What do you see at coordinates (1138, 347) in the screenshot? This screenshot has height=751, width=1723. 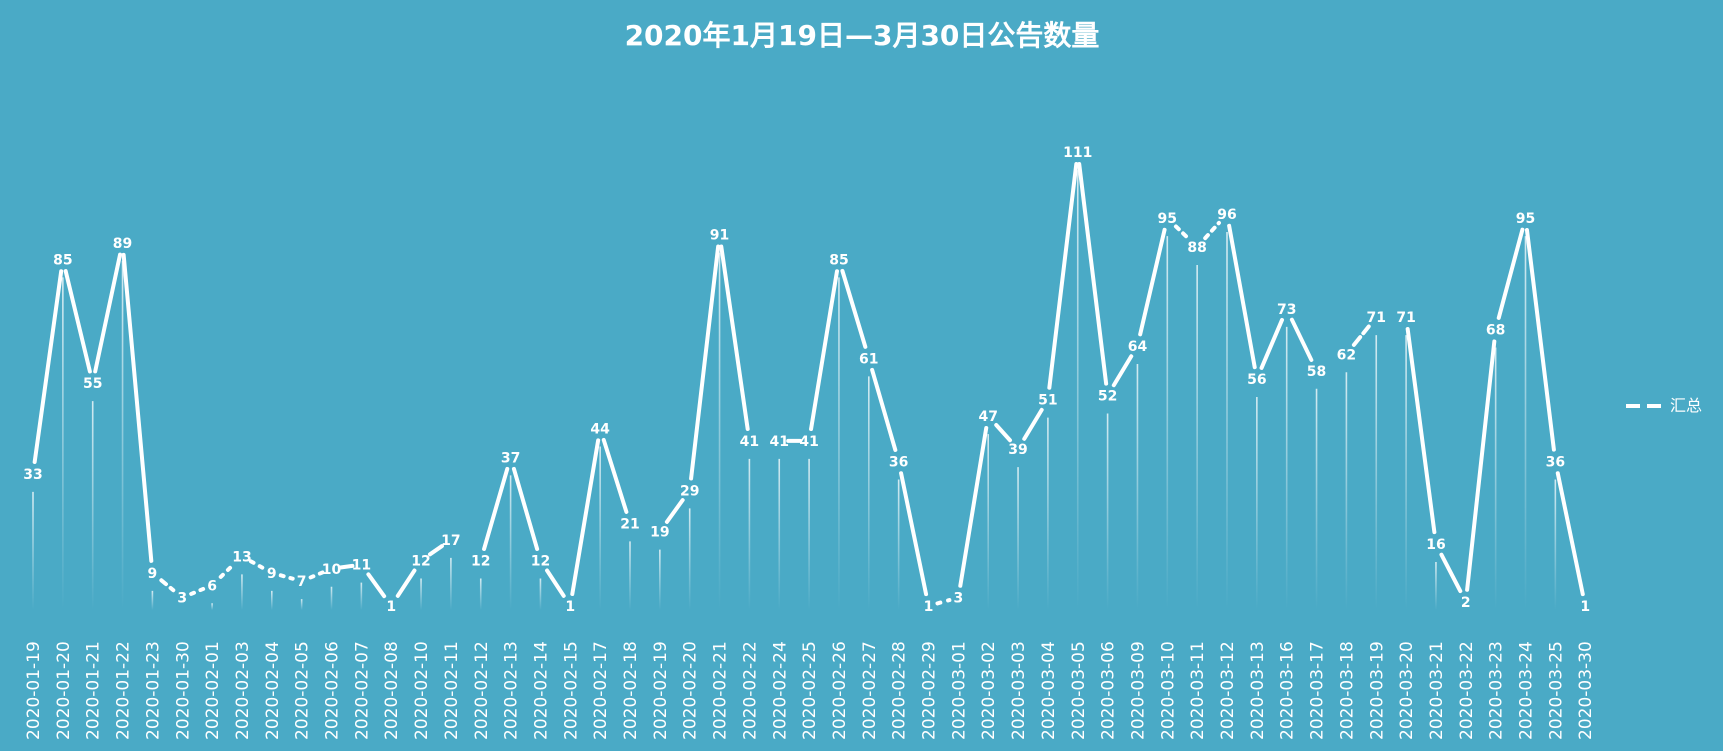 I see `data-label: 64` at bounding box center [1138, 347].